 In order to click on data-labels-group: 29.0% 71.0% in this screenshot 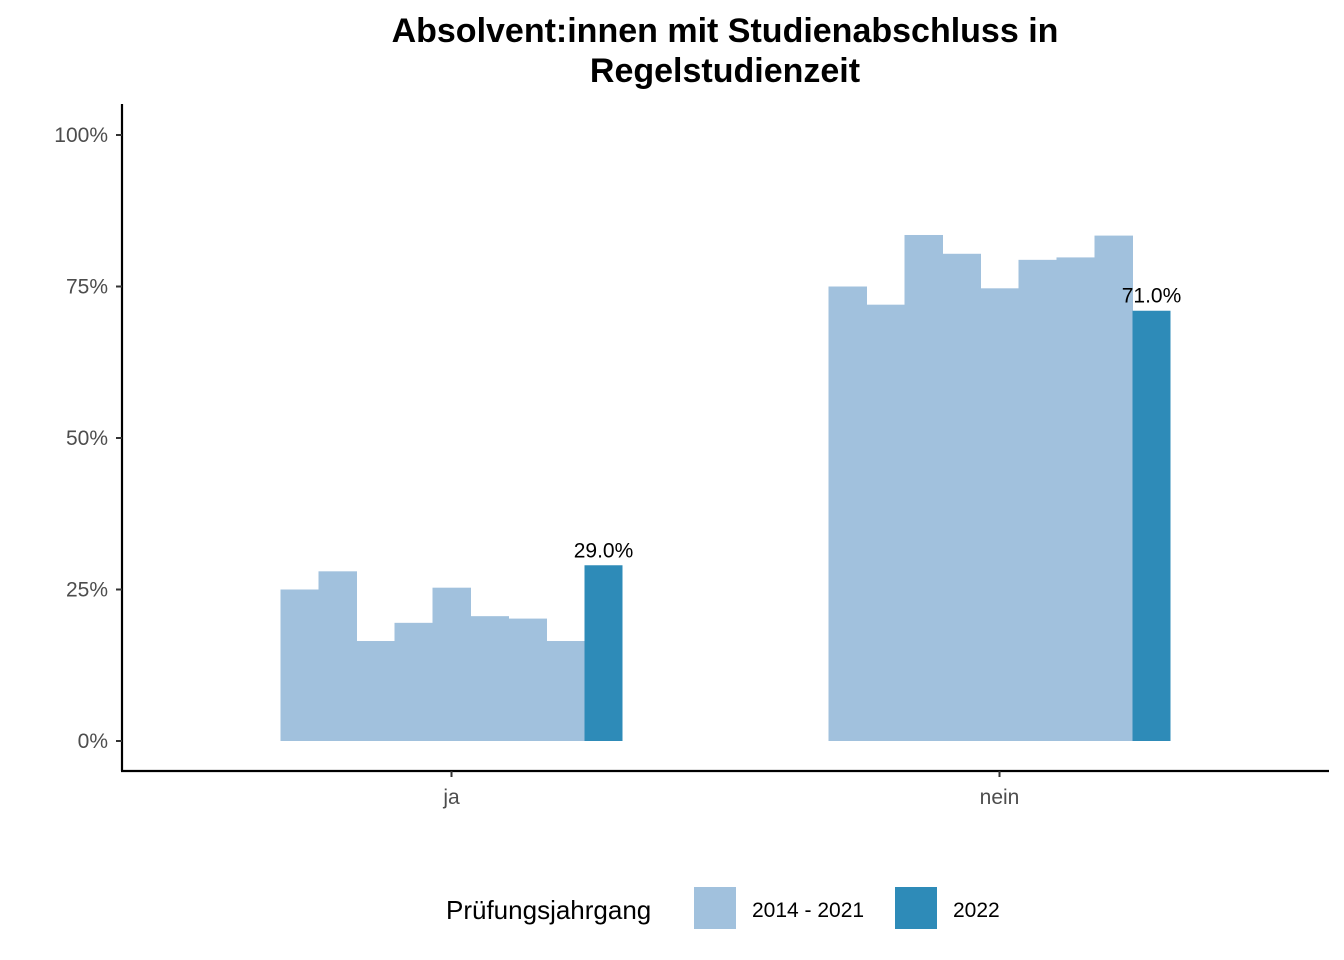, I will do `click(878, 424)`.